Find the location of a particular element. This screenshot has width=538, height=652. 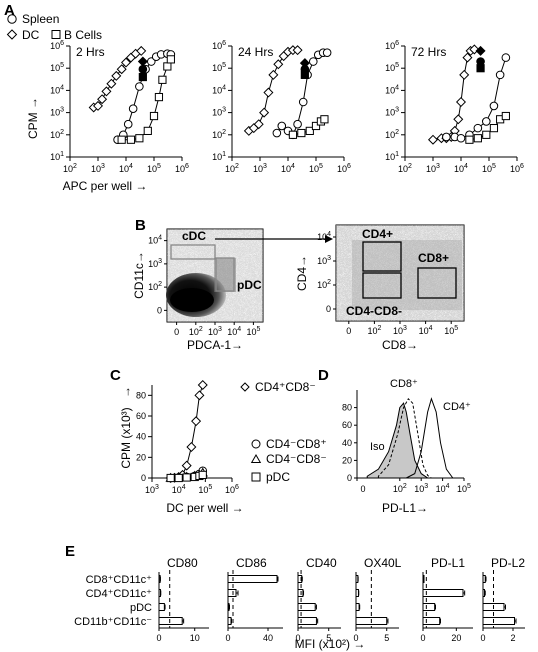

plot-title: 24 Hrs is located at coordinates (255, 52).